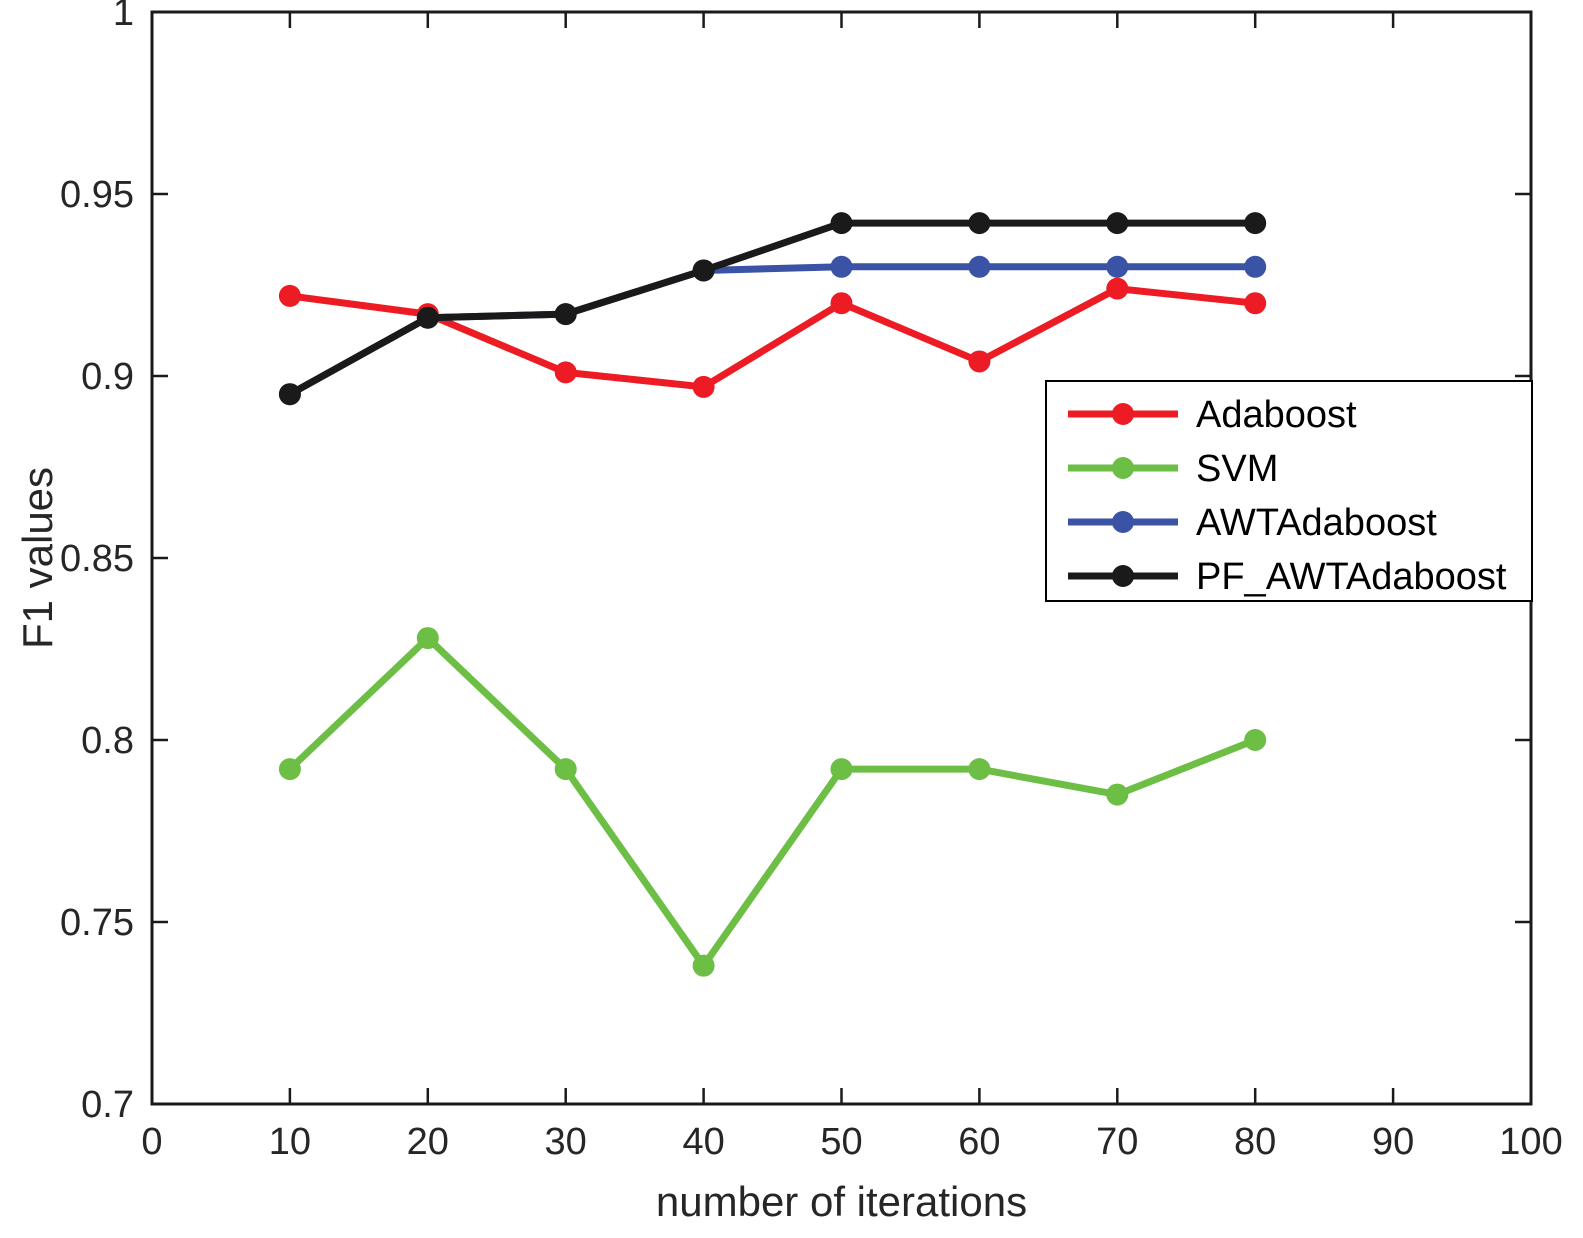 Image resolution: width=1583 pixels, height=1238 pixels. I want to click on legend-label: AWTAdaboost, so click(1316, 523).